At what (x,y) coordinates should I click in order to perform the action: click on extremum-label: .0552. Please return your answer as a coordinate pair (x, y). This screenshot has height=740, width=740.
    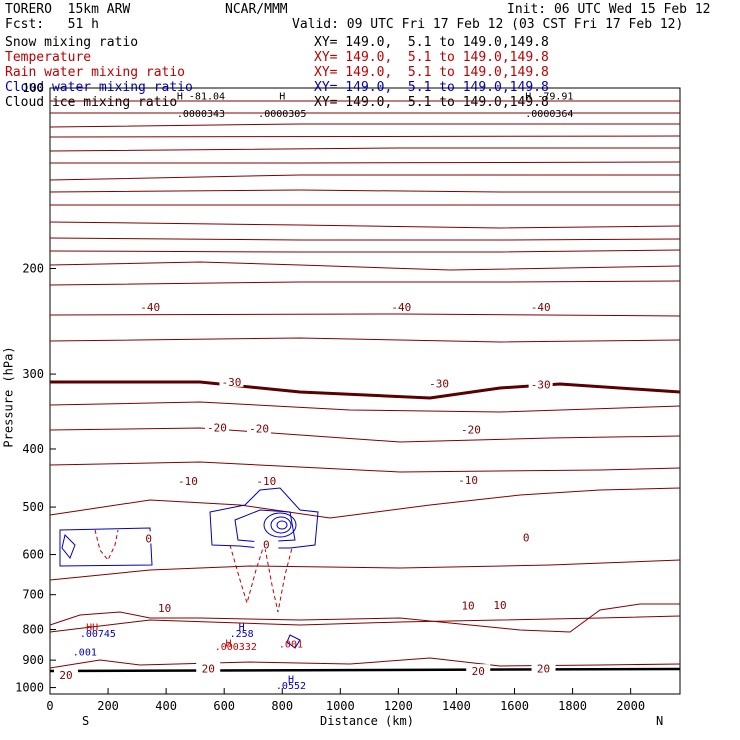
    Looking at the image, I should click on (291, 686).